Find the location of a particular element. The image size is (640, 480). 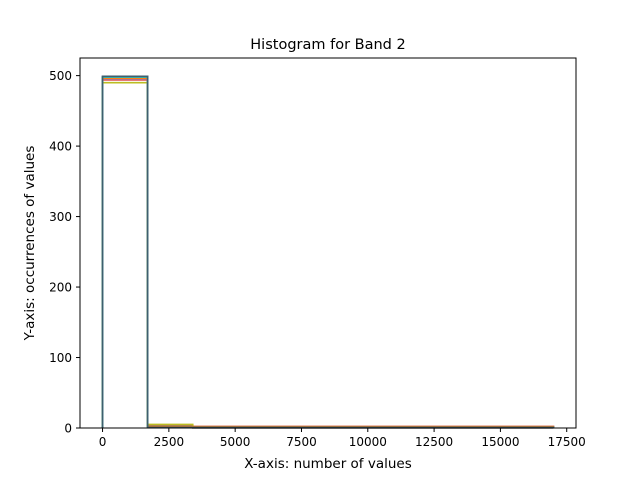

y-tick-label: 100 is located at coordinates (60, 358).